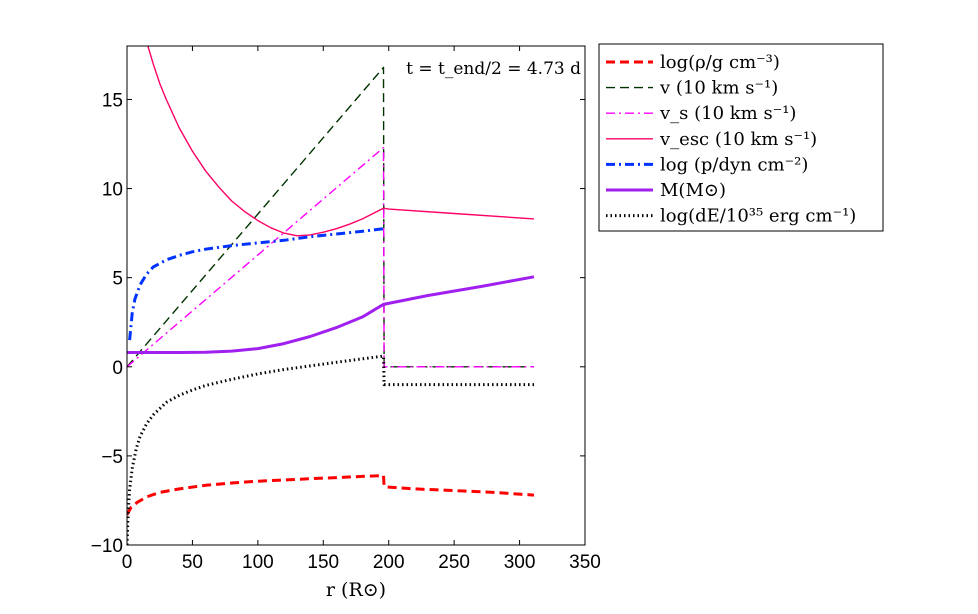 This screenshot has height=614, width=978. What do you see at coordinates (356, 590) in the screenshot?
I see `x-axis-title: r (R⊙)` at bounding box center [356, 590].